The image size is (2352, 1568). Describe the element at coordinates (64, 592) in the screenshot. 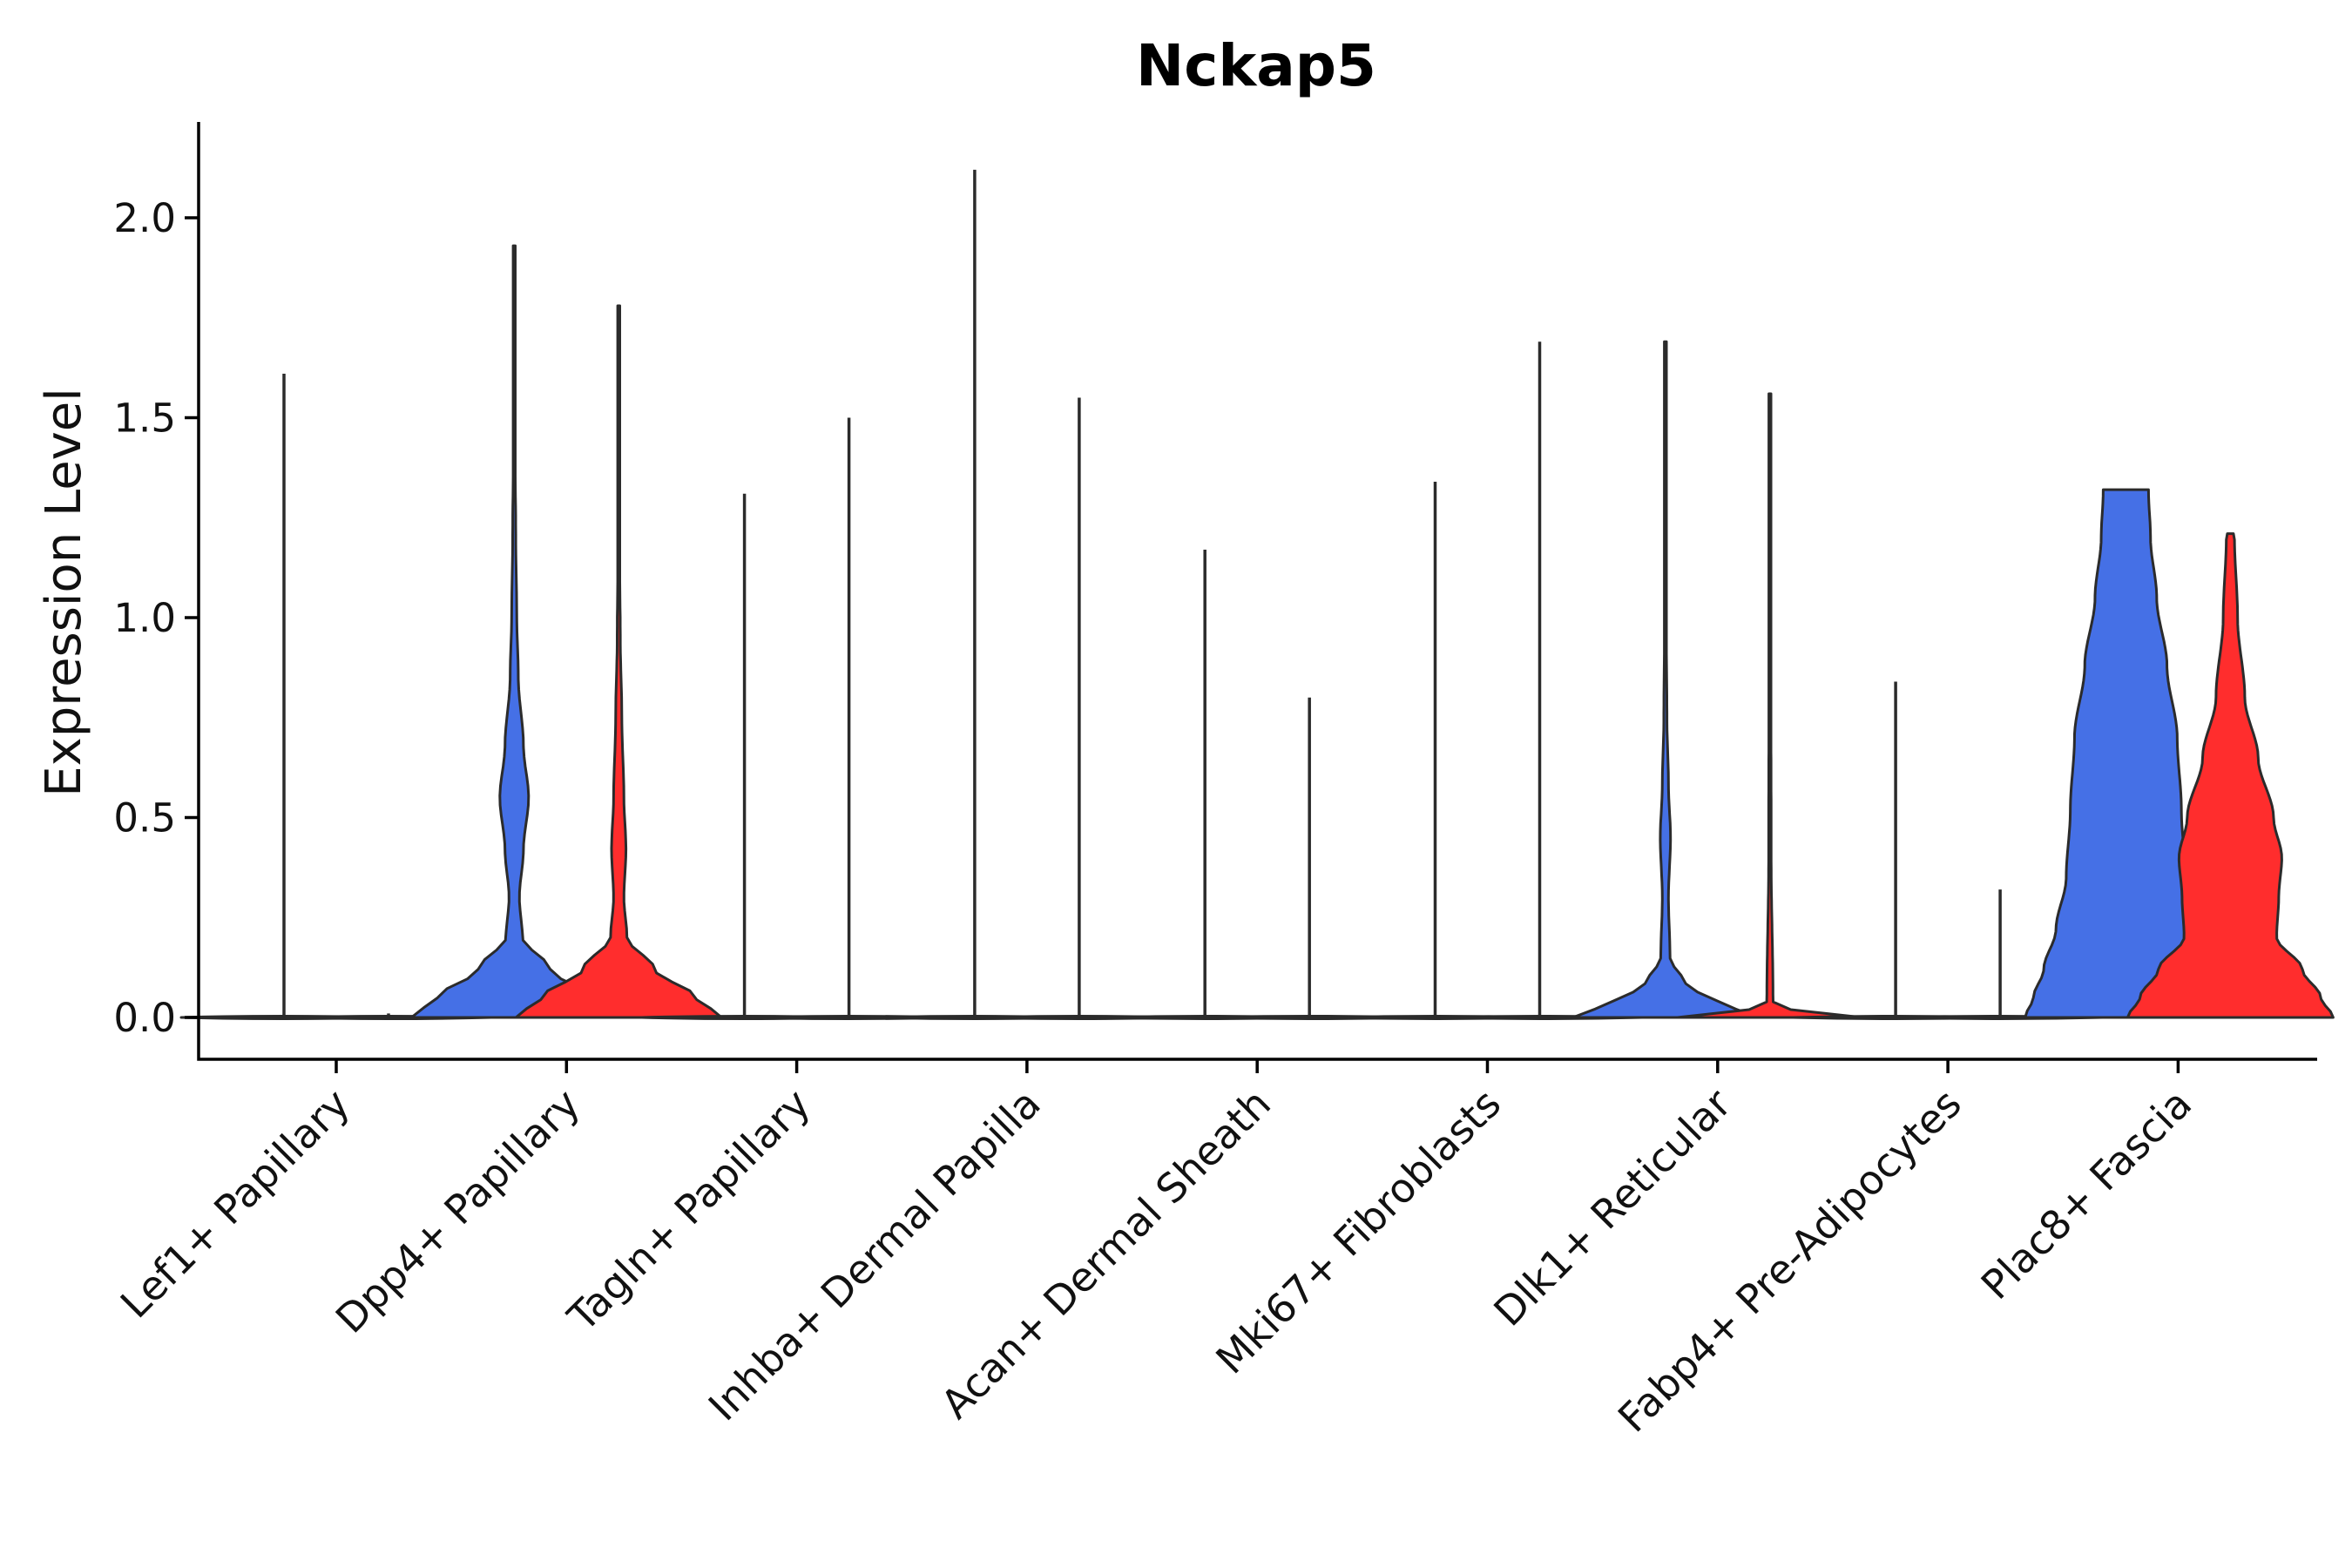

I see `y-axis-label: Expression Level` at that location.